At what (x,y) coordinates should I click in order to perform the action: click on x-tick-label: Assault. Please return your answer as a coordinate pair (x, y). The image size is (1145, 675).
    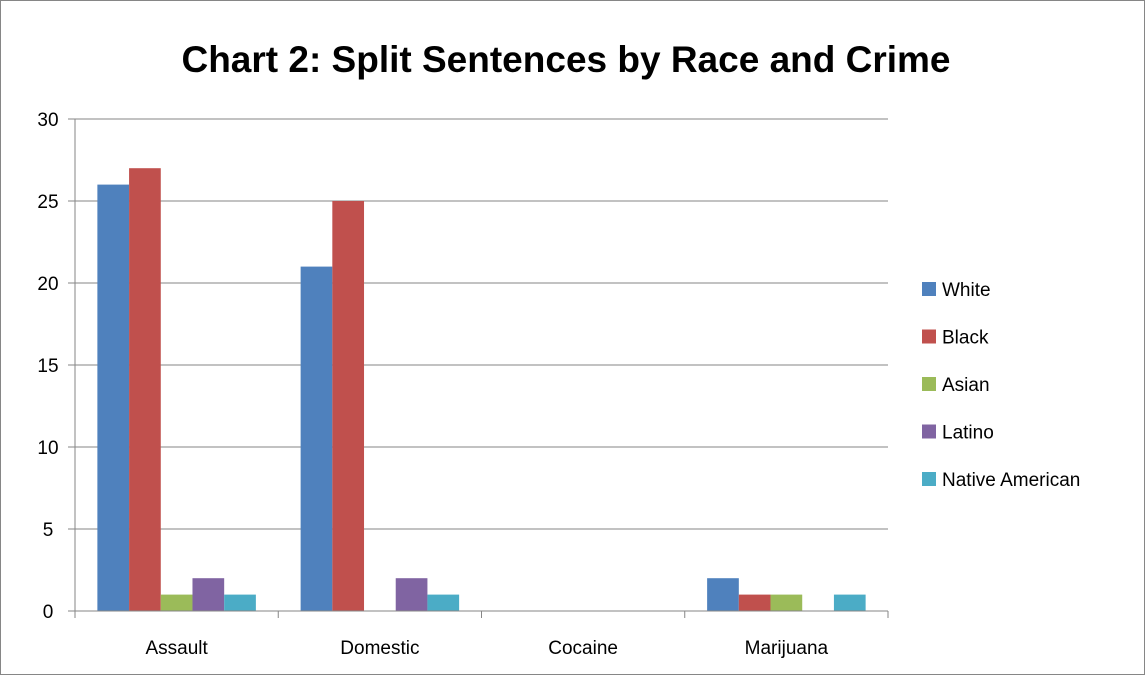
    Looking at the image, I should click on (176, 648).